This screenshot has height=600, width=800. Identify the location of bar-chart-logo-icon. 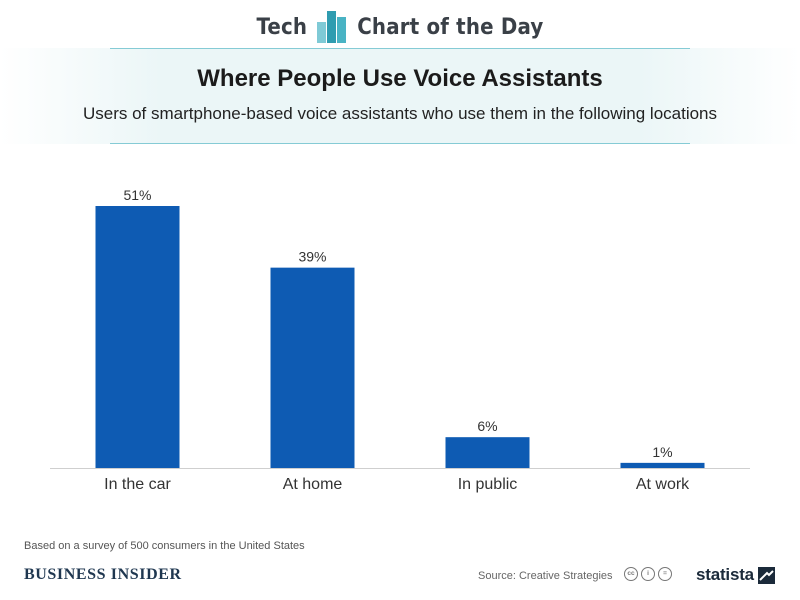
(332, 27).